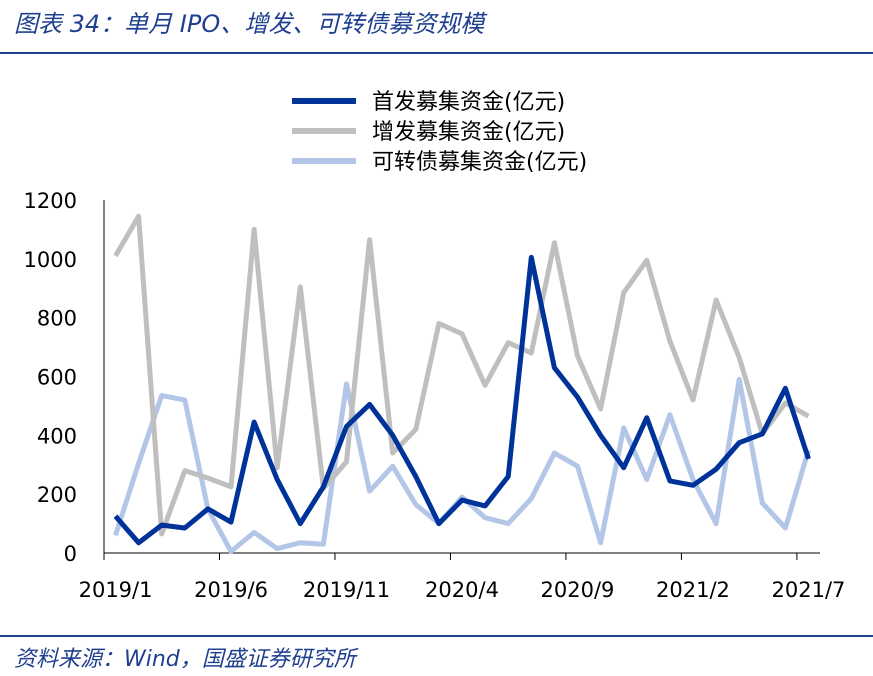  What do you see at coordinates (50, 201) in the screenshot?
I see `y-tick-label: 1200` at bounding box center [50, 201].